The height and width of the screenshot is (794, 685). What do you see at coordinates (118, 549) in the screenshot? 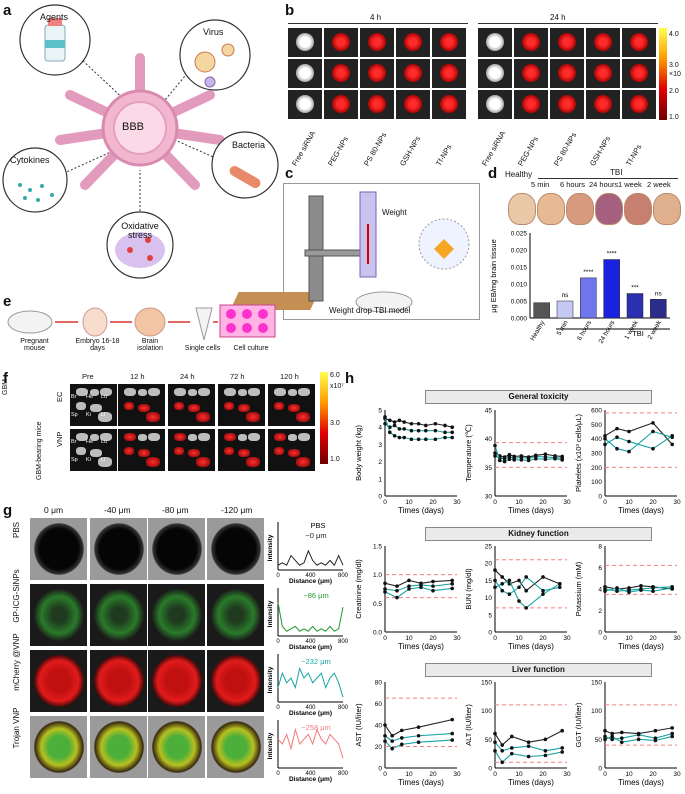
I see `spheroid-image-cell` at bounding box center [118, 549].